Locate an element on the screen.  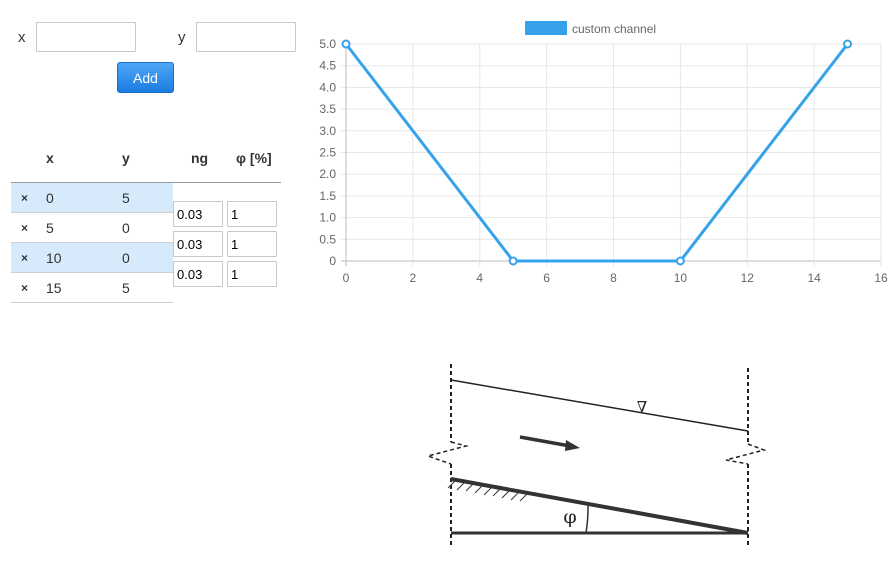
y-input is located at coordinates (246, 37).